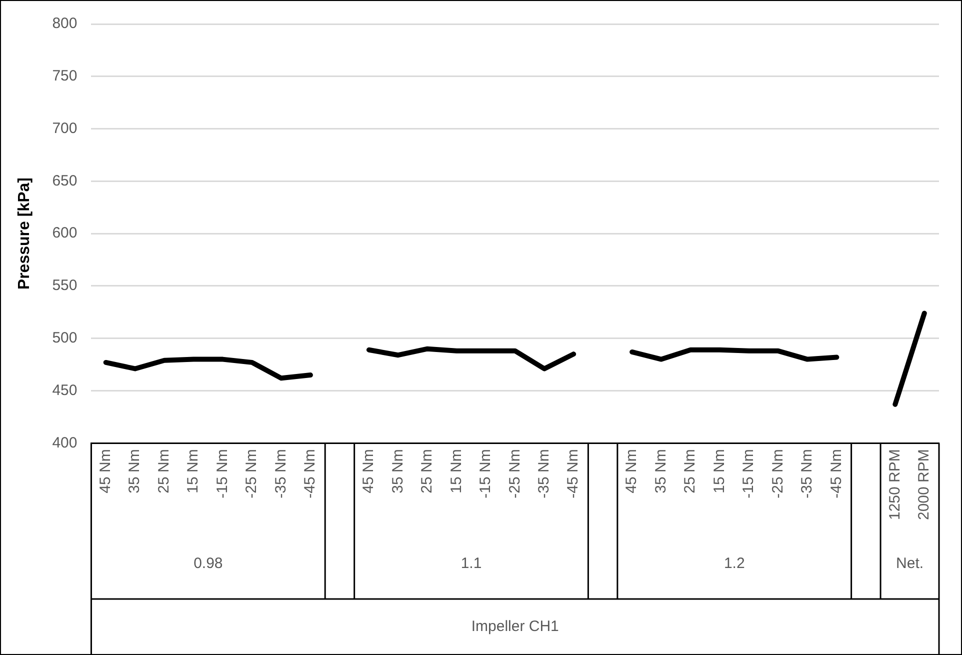  Describe the element at coordinates (65, 128) in the screenshot. I see `y-tick-label: 700` at that location.